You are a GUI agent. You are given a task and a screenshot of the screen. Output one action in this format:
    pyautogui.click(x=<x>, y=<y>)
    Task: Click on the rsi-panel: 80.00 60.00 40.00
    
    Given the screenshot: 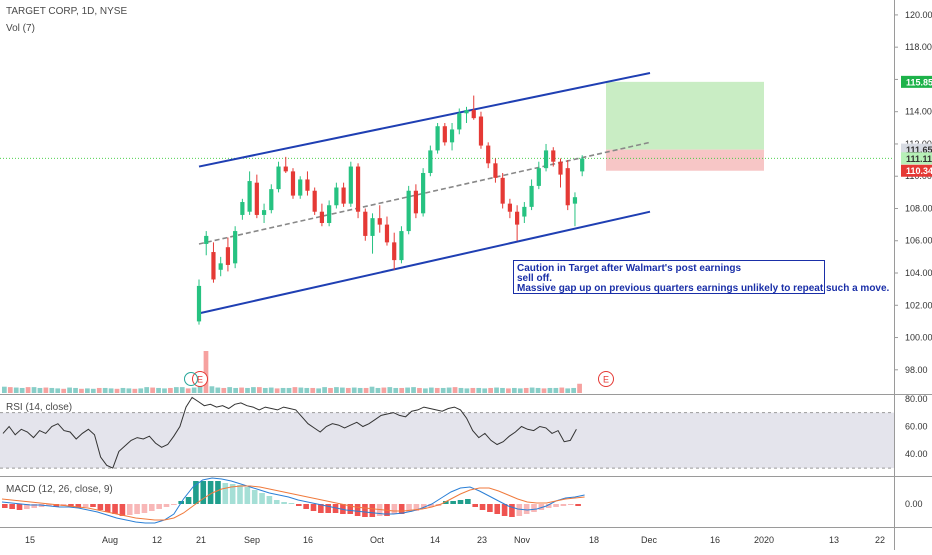 What is the action you would take?
    pyautogui.click(x=464, y=431)
    